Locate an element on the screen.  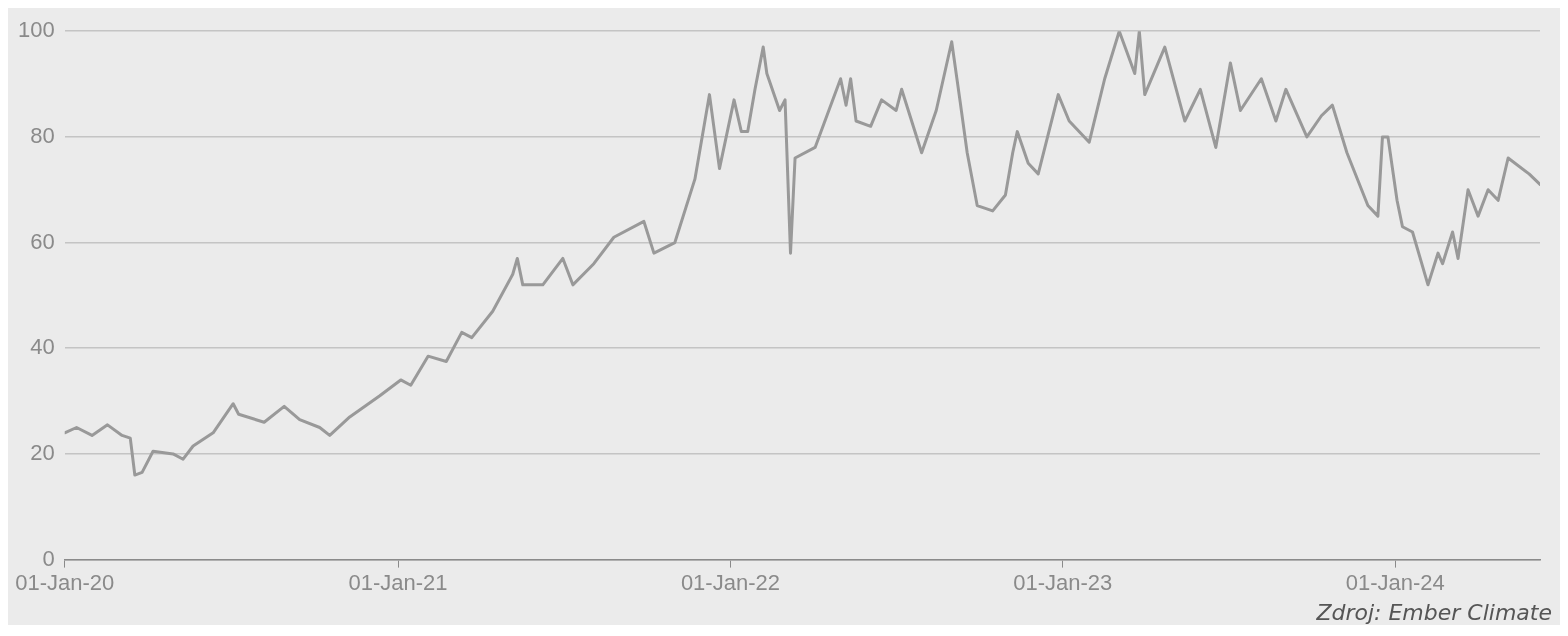
y-tick-label: 40 is located at coordinates (42, 347).